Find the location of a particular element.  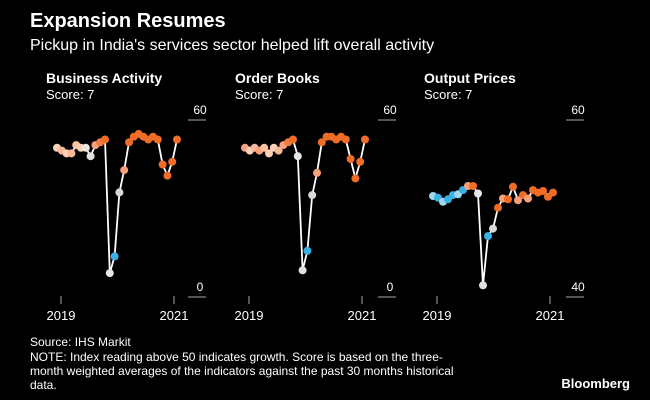

panel-title-order-books: Order Books is located at coordinates (277, 78).